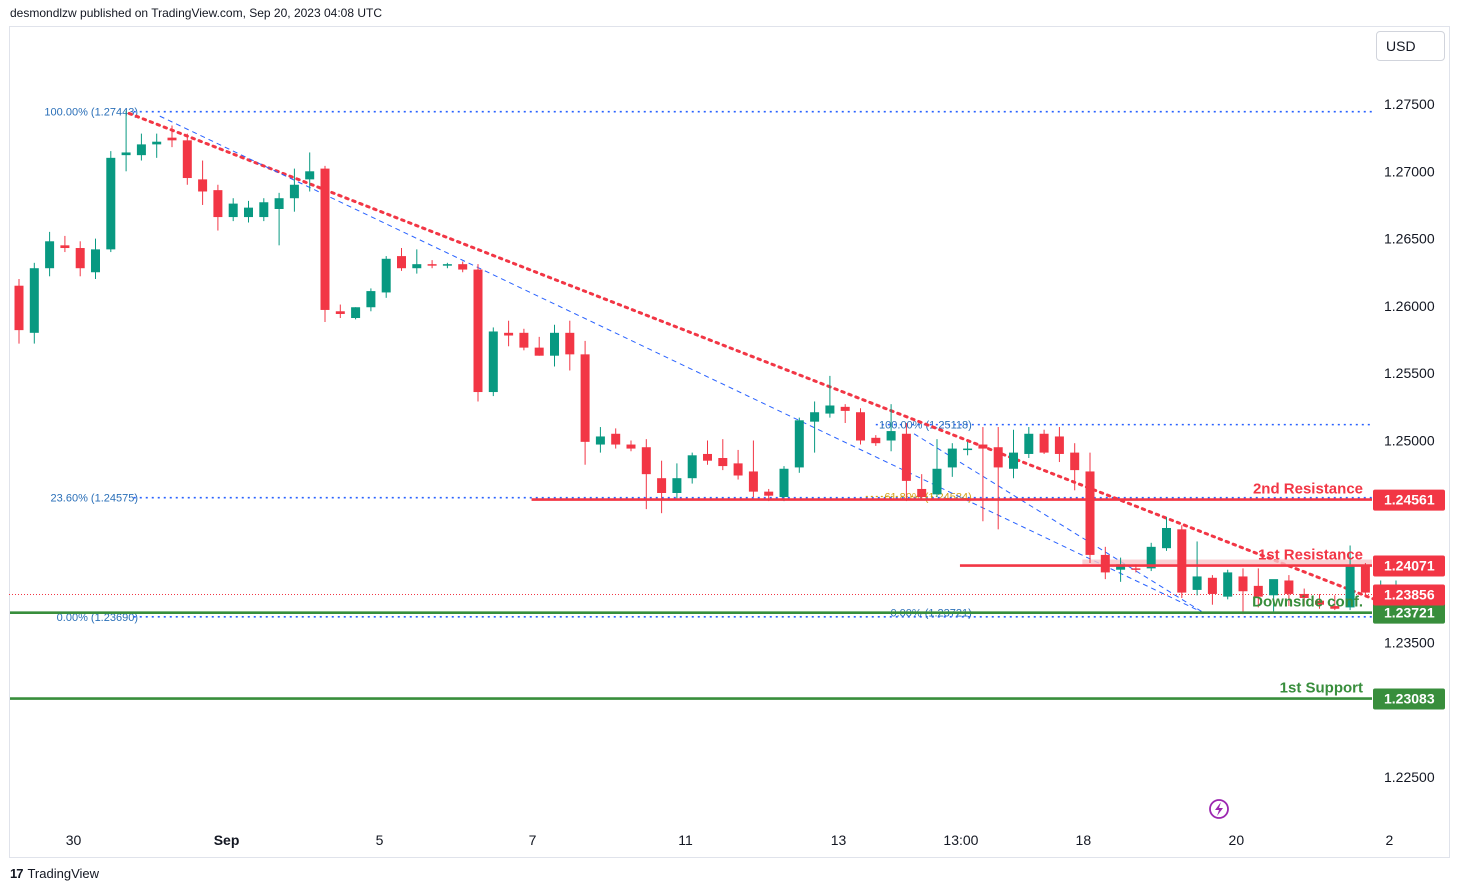  I want to click on tradingview-logo-icon: 17, so click(17, 873).